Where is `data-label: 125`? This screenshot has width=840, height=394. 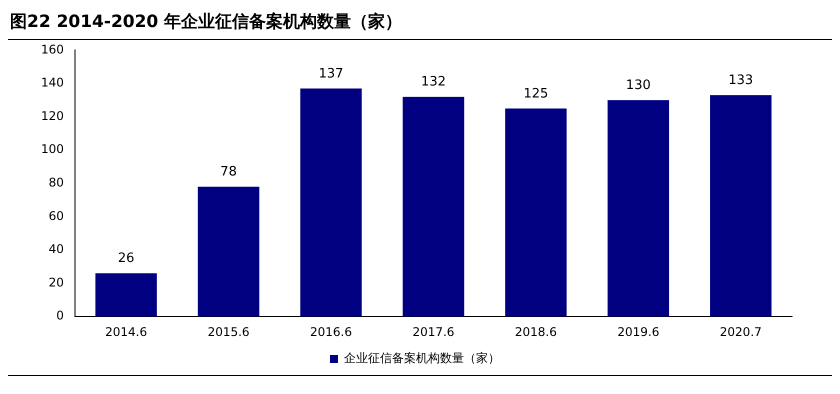 data-label: 125 is located at coordinates (535, 94).